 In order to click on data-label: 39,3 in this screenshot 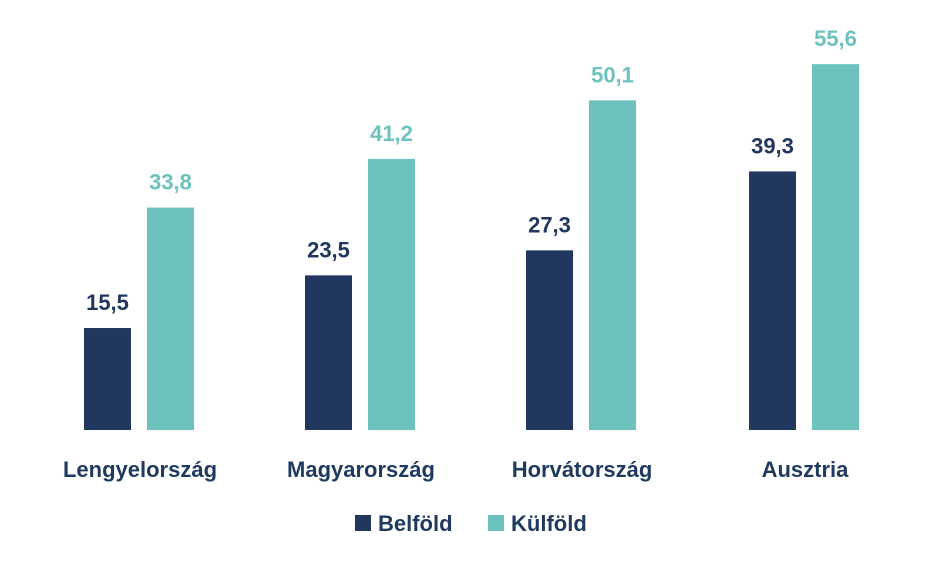, I will do `click(772, 145)`.